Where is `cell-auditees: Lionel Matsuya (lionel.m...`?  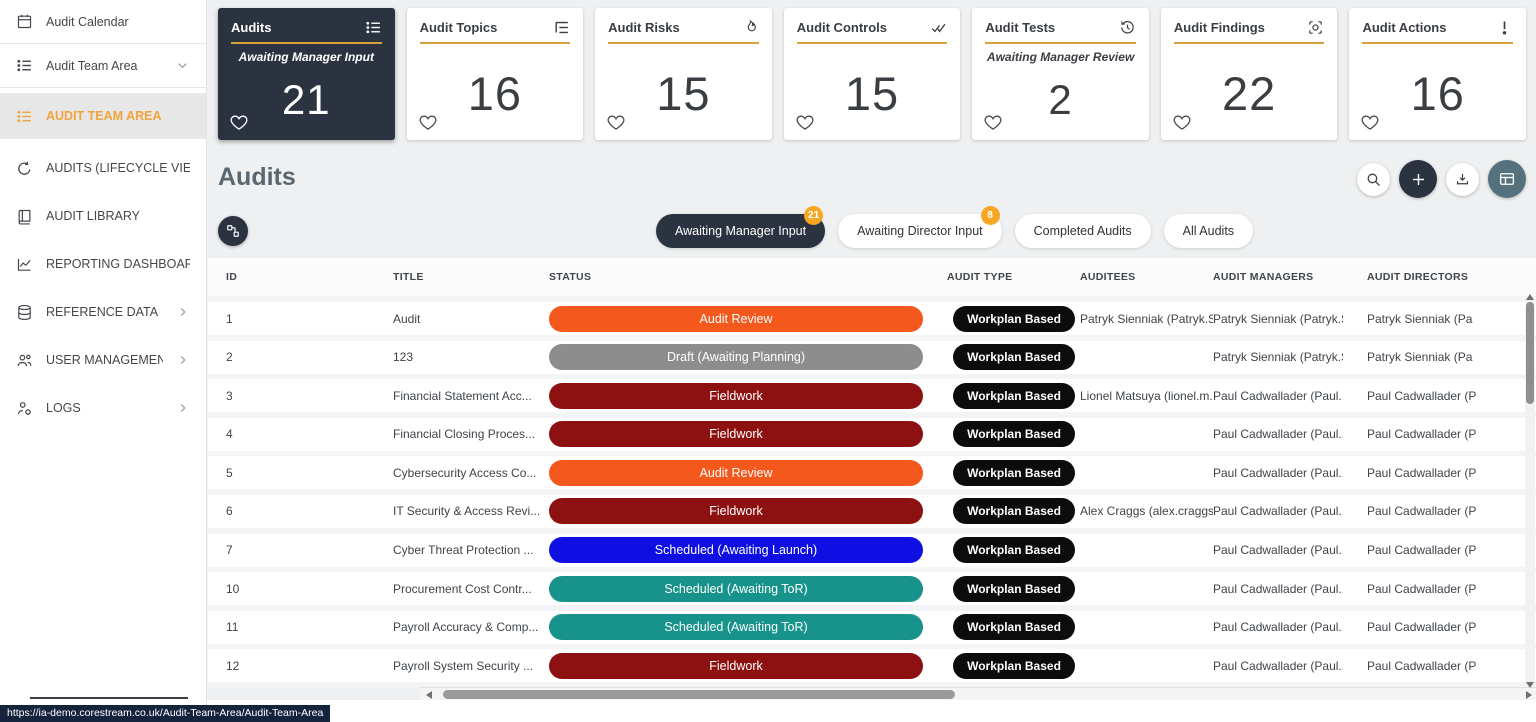 cell-auditees: Lionel Matsuya (lionel.m... is located at coordinates (1146, 395).